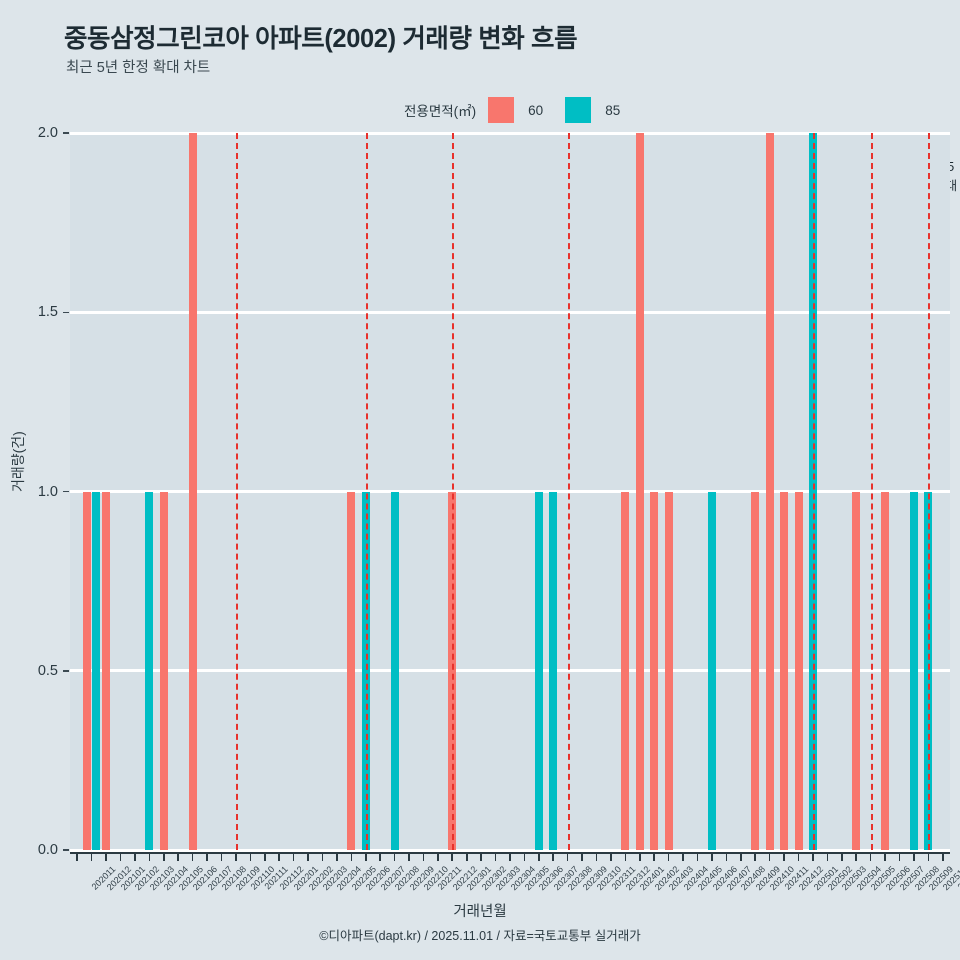 This screenshot has height=960, width=960. Describe the element at coordinates (613, 110) in the screenshot. I see `legend-label-85: 85` at that location.